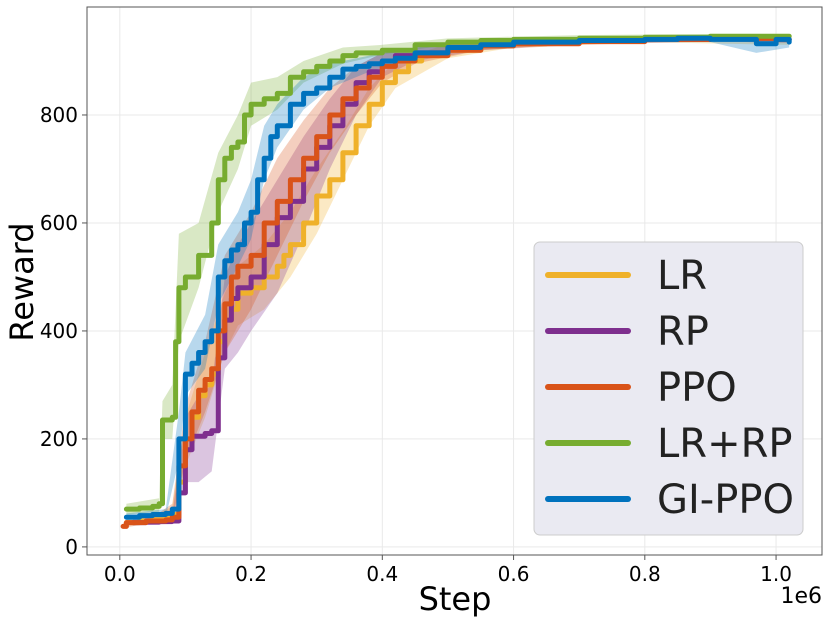  I want to click on legend-label: LR+RP, so click(725, 444).